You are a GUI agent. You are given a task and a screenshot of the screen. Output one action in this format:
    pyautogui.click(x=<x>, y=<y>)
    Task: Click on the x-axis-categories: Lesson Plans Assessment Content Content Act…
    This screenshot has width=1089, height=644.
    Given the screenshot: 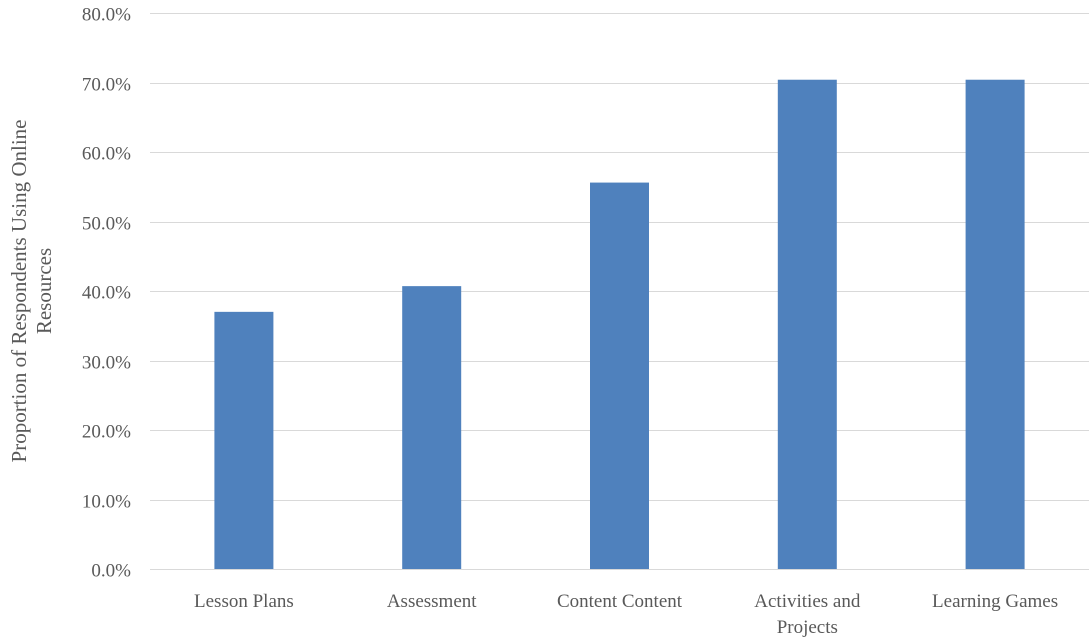 What is the action you would take?
    pyautogui.click(x=626, y=614)
    